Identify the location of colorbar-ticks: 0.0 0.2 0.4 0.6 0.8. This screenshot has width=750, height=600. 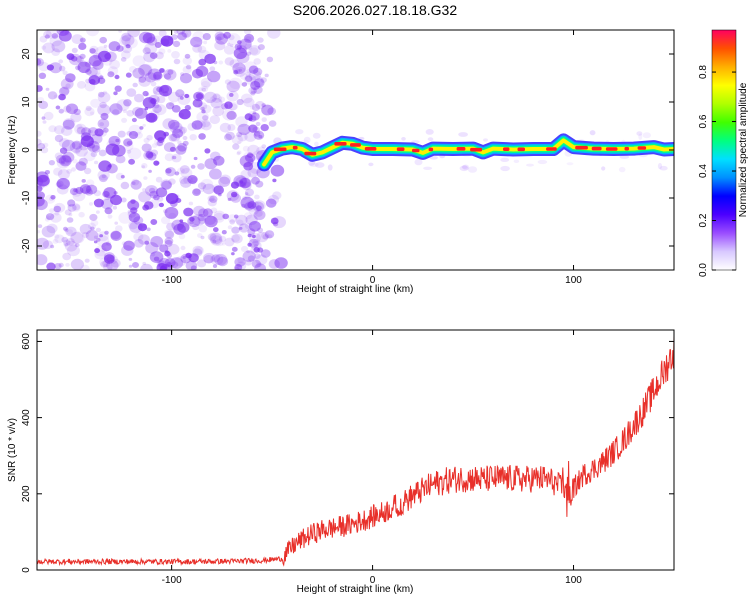
(717, 171).